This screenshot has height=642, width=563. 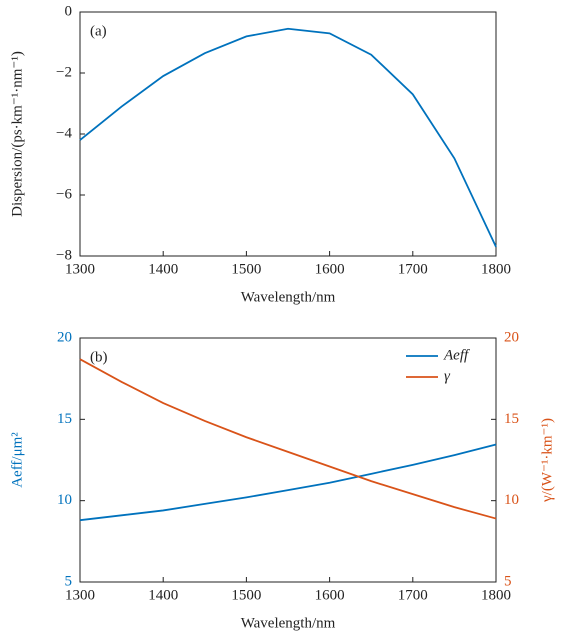 I want to click on y-tick-label: 20, so click(x=64, y=337).